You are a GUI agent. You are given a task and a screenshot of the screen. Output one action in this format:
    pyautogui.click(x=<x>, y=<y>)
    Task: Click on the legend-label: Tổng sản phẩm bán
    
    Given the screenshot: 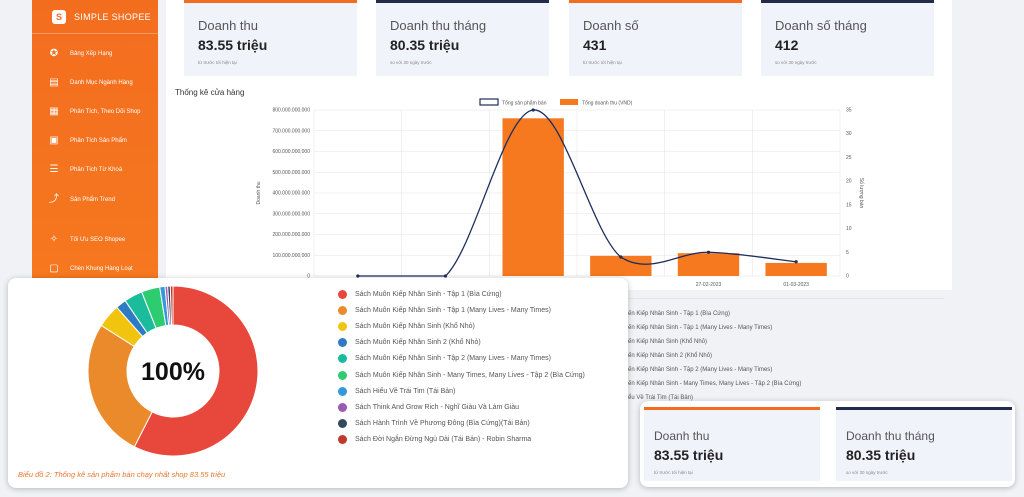 What is the action you would take?
    pyautogui.click(x=524, y=103)
    